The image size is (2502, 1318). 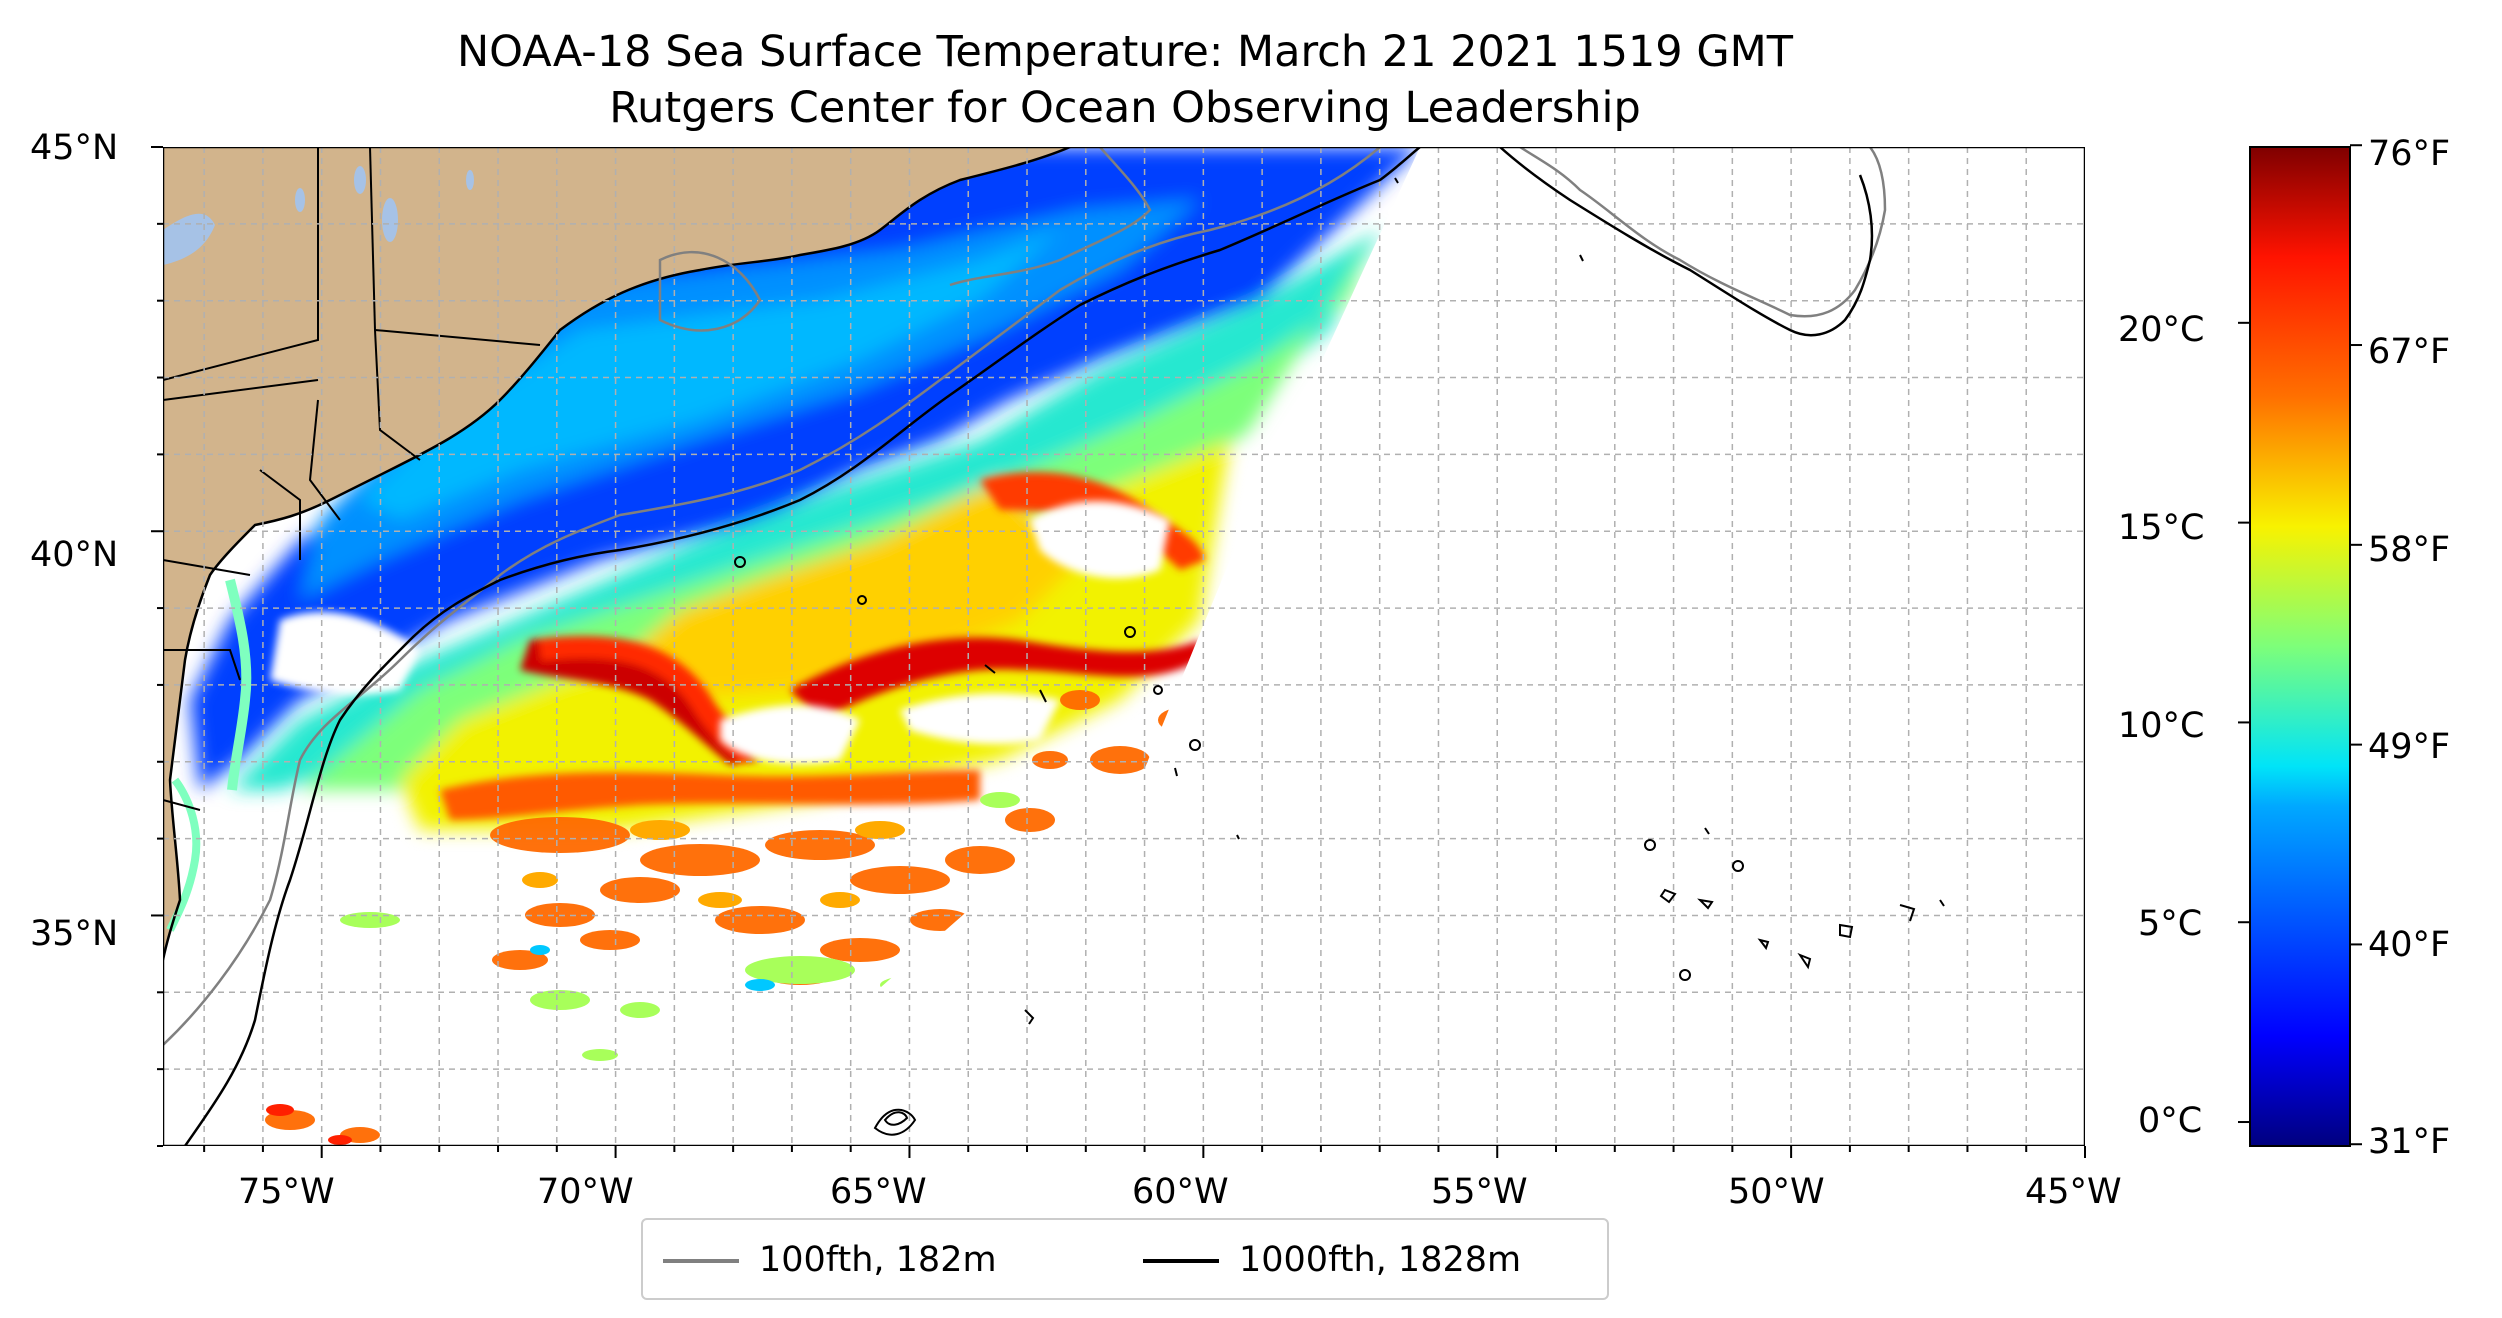 I want to click on lon-tick-label: 60°W, so click(x=1180, y=1192).